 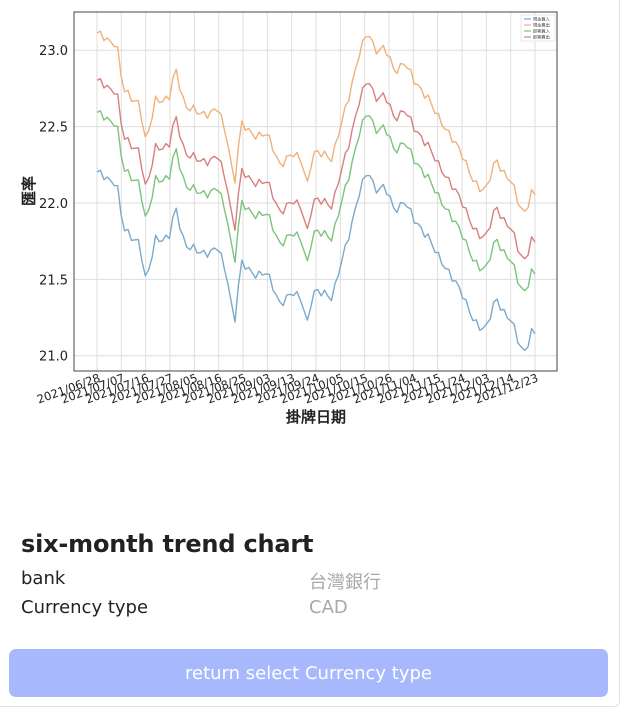 I want to click on y-tick-label: 21.0, so click(x=53, y=357).